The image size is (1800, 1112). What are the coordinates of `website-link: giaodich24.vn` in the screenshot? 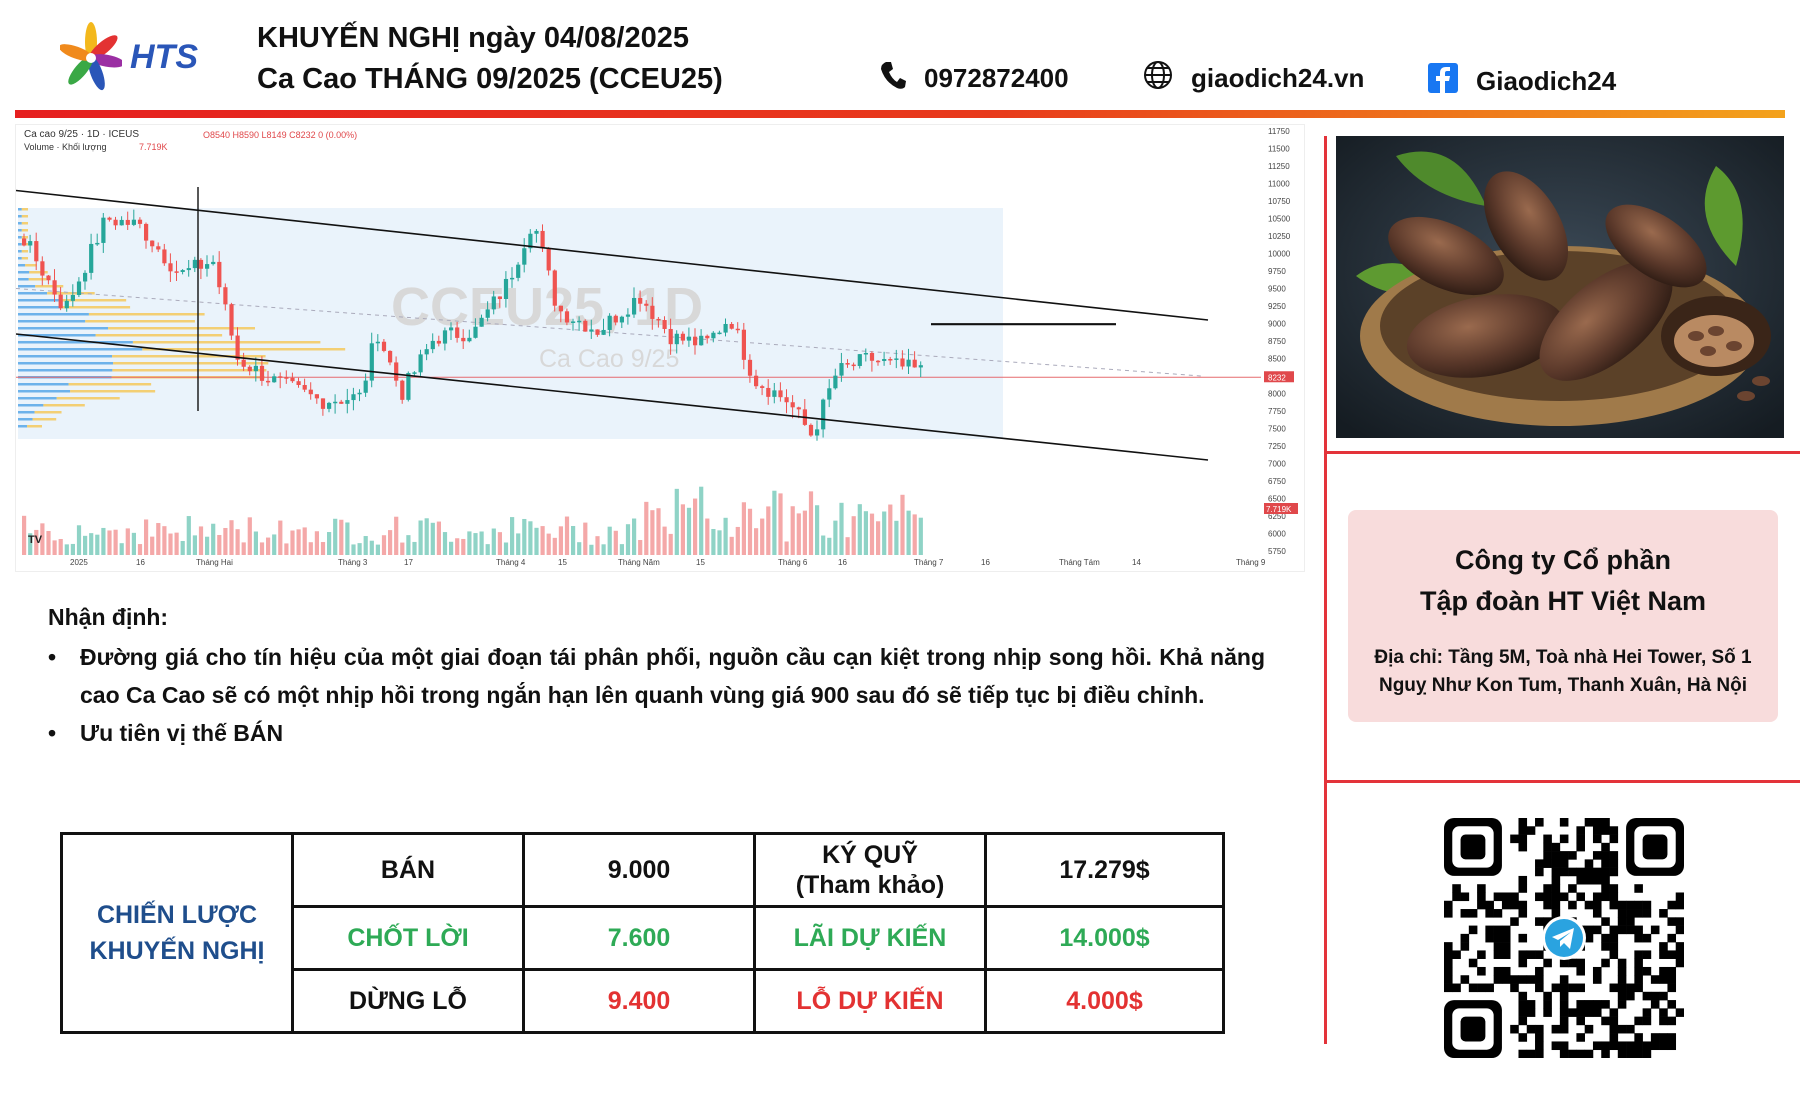 It's located at (1278, 78).